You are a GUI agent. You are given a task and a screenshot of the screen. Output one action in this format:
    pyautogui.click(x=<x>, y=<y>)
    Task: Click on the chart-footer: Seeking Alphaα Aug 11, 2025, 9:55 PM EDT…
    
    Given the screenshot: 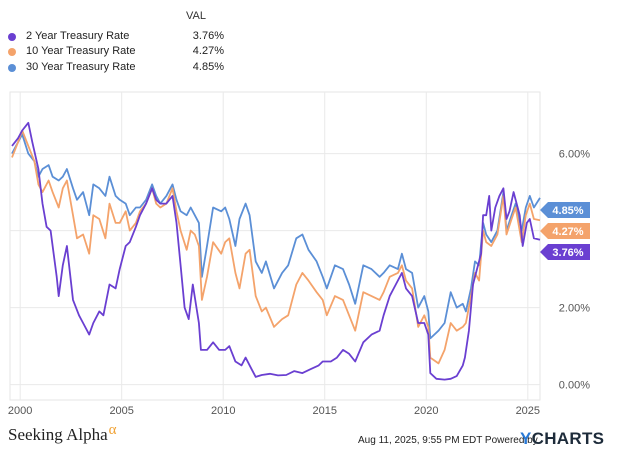 What is the action you would take?
    pyautogui.click(x=317, y=438)
    